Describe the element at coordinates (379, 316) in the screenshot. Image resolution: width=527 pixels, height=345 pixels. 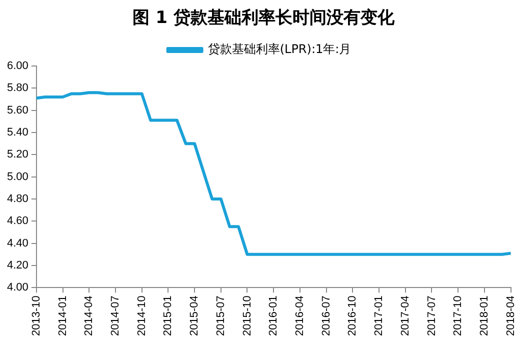
I see `x-tick-label: 2017-01` at that location.